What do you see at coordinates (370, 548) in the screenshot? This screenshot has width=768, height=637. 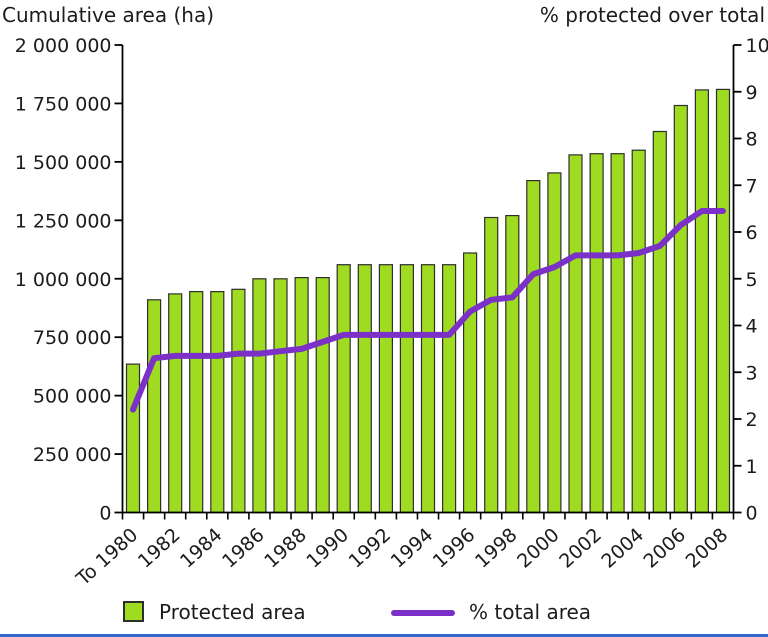 I see `x-tick-label: 1992` at bounding box center [370, 548].